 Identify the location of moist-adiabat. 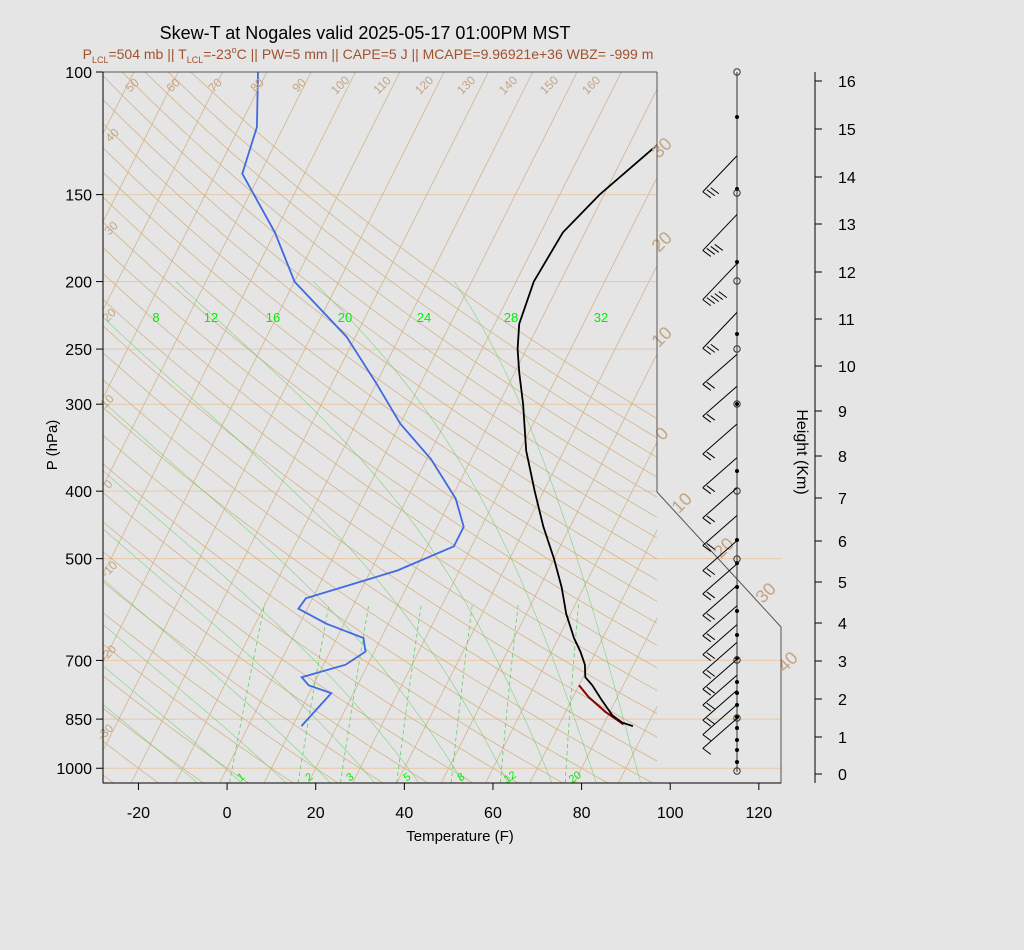
(217, 681).